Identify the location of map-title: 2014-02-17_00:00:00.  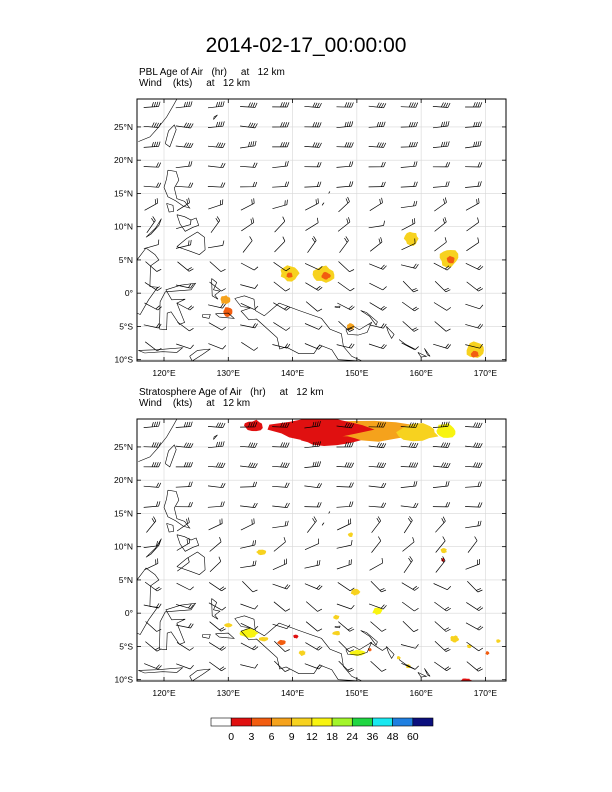
(306, 45).